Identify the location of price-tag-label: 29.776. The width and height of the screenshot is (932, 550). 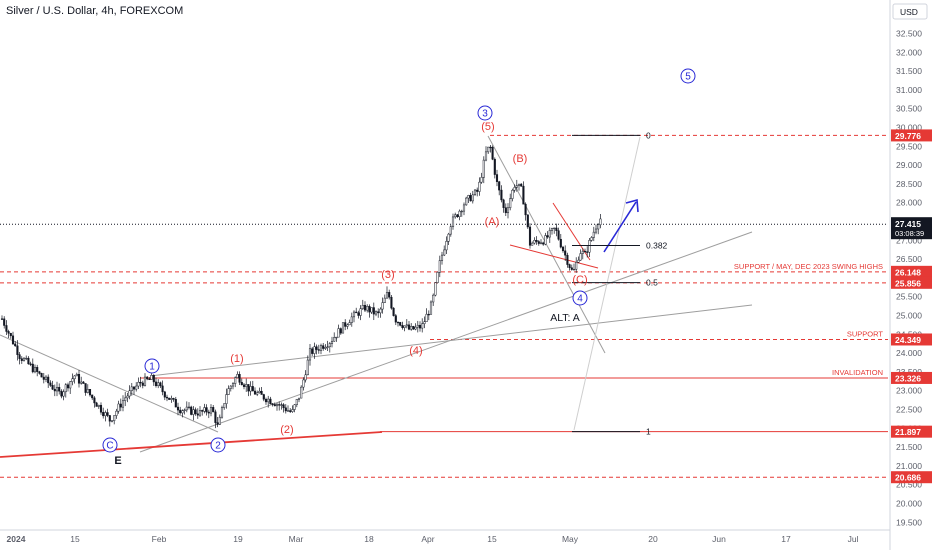
(908, 136).